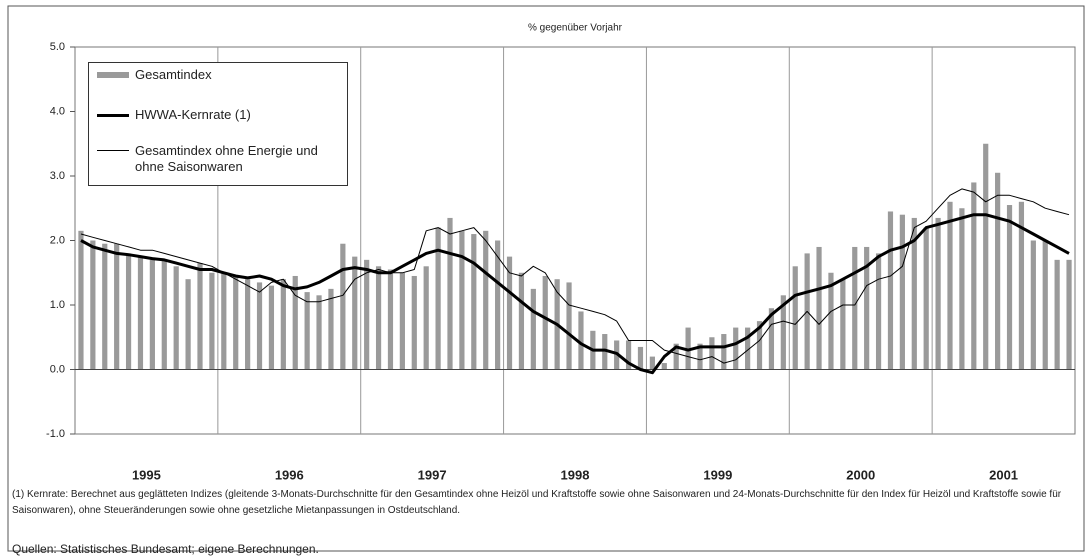 Image resolution: width=1089 pixels, height=559 pixels. What do you see at coordinates (173, 74) in the screenshot?
I see `legend-label: Gesamtindex` at bounding box center [173, 74].